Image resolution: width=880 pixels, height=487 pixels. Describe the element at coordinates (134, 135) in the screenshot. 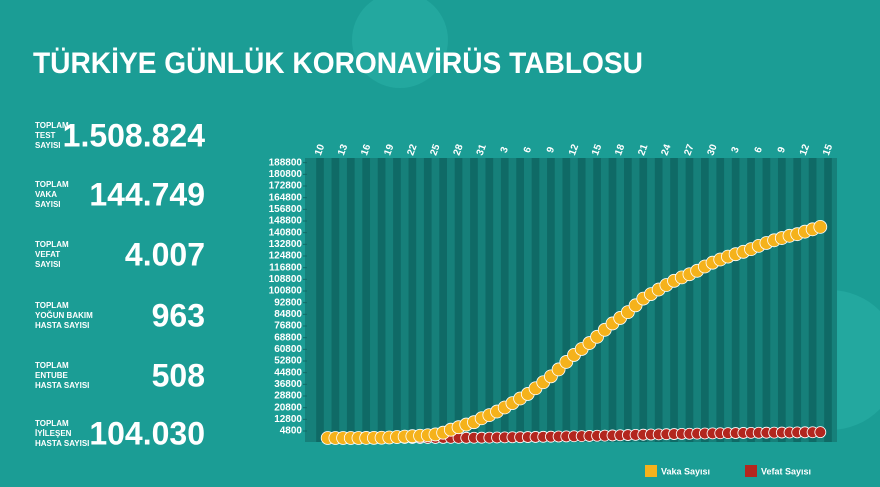

I see `stat-value: 1.508.824` at that location.